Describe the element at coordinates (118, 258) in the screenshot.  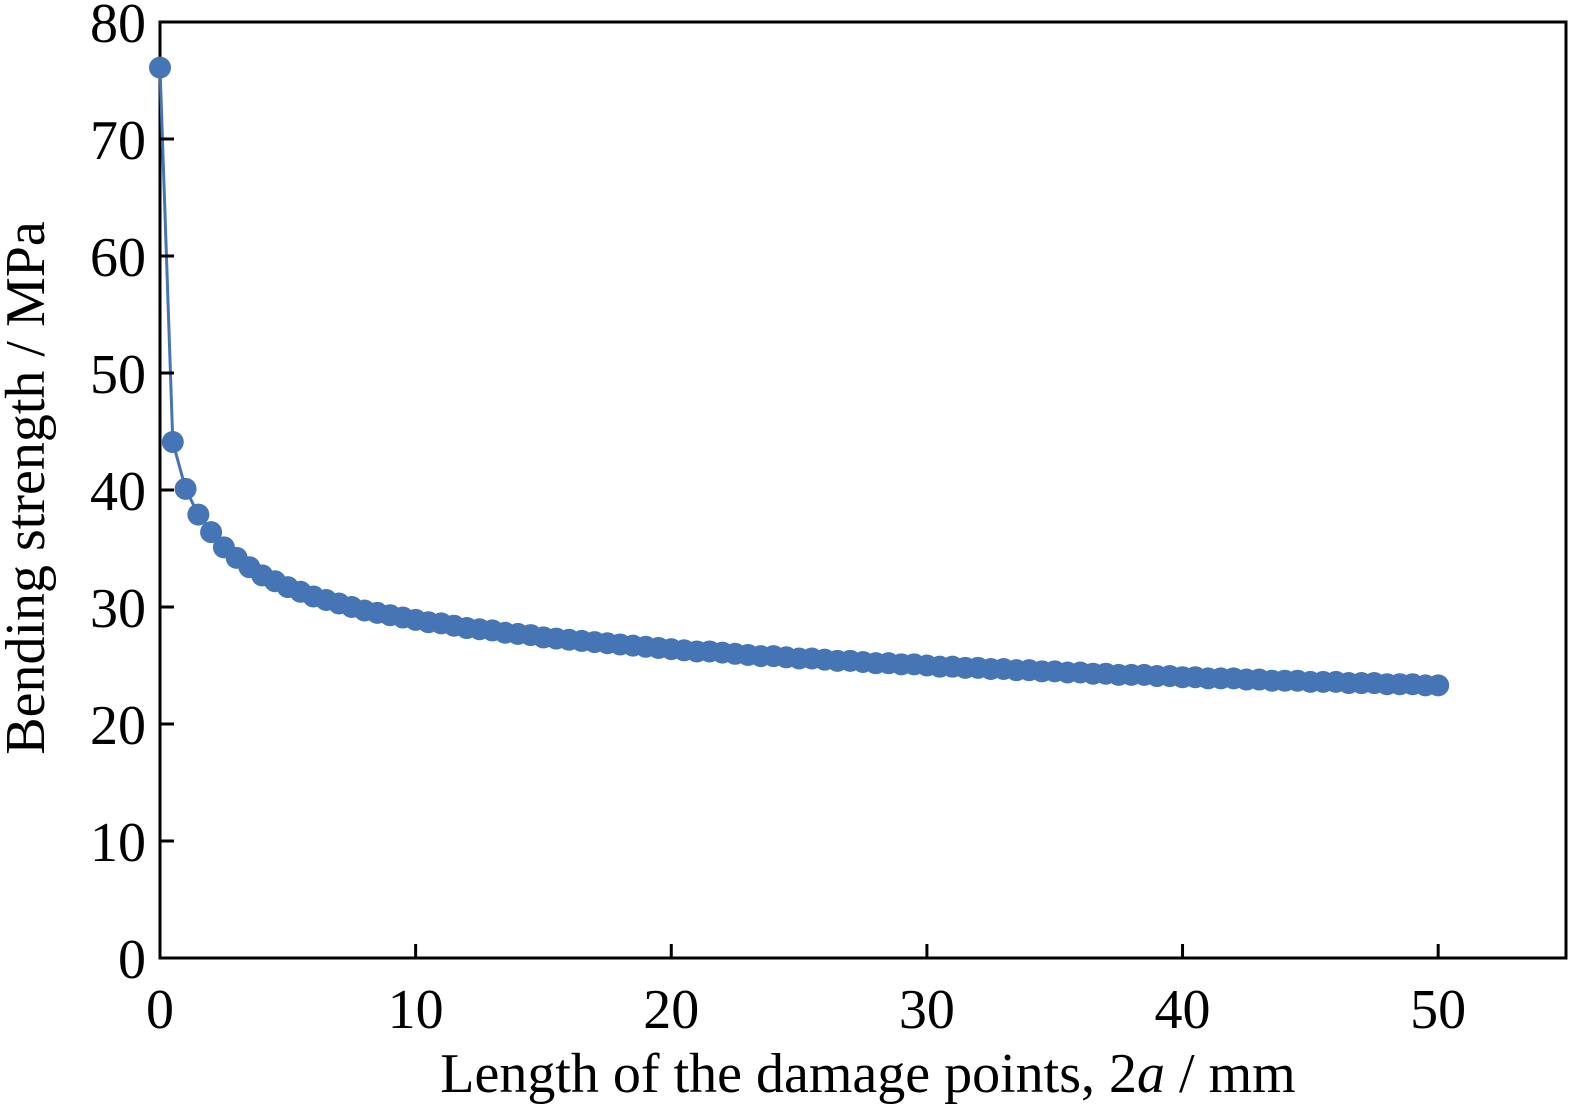
I see `y-tick-label: 60` at that location.